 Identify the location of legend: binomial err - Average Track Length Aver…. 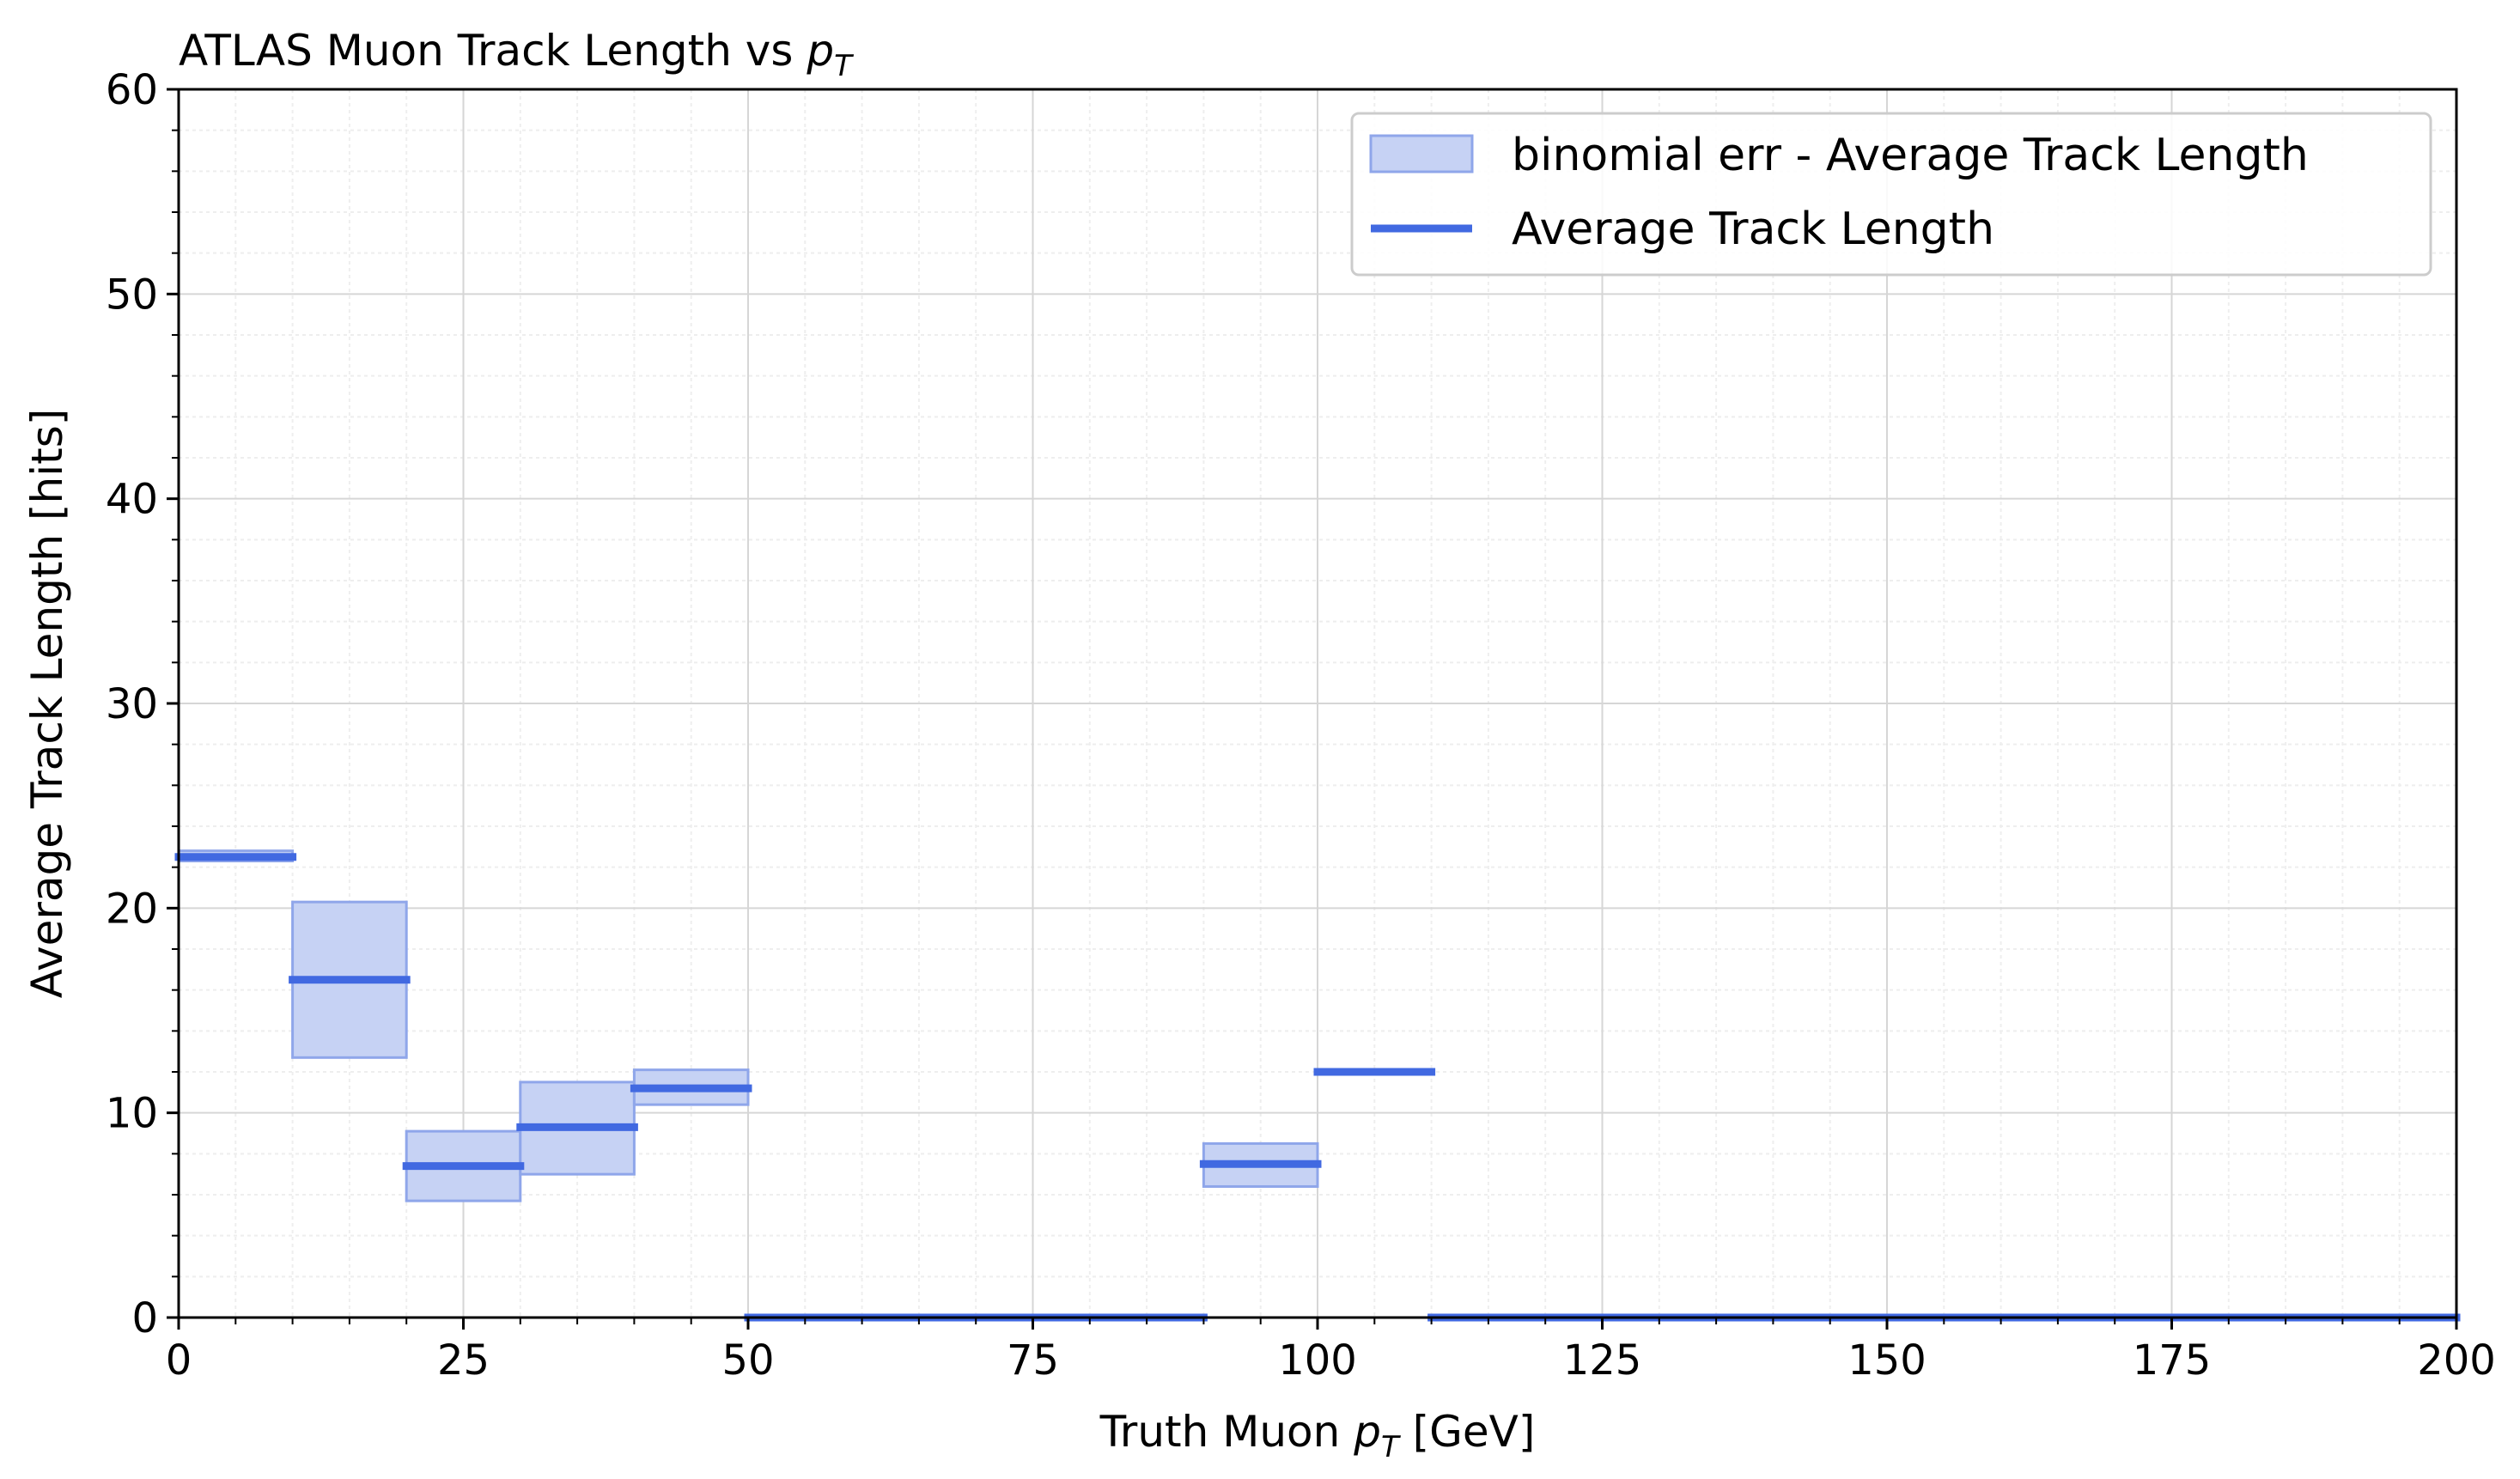
(1891, 195).